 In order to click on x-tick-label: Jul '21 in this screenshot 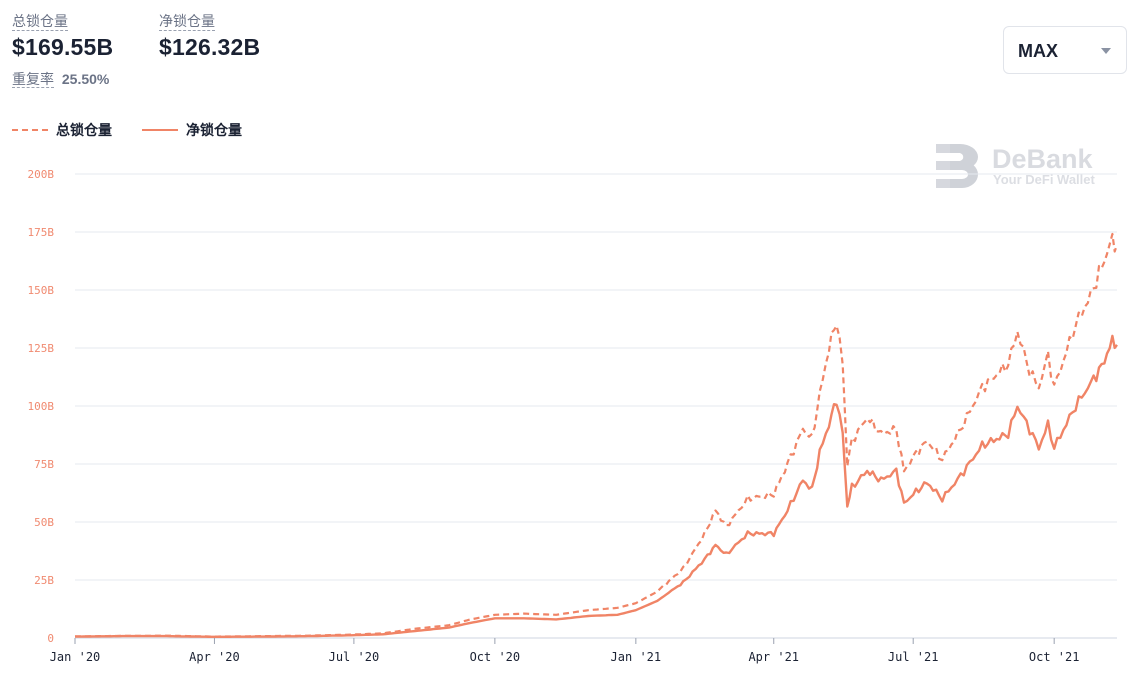, I will do `click(913, 657)`.